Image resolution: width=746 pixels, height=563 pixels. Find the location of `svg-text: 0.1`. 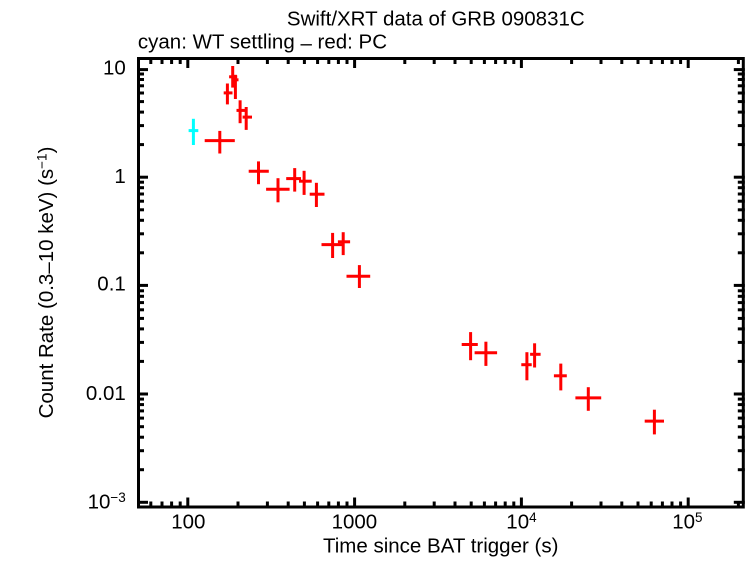

svg-text: 0.1 is located at coordinates (111, 284).